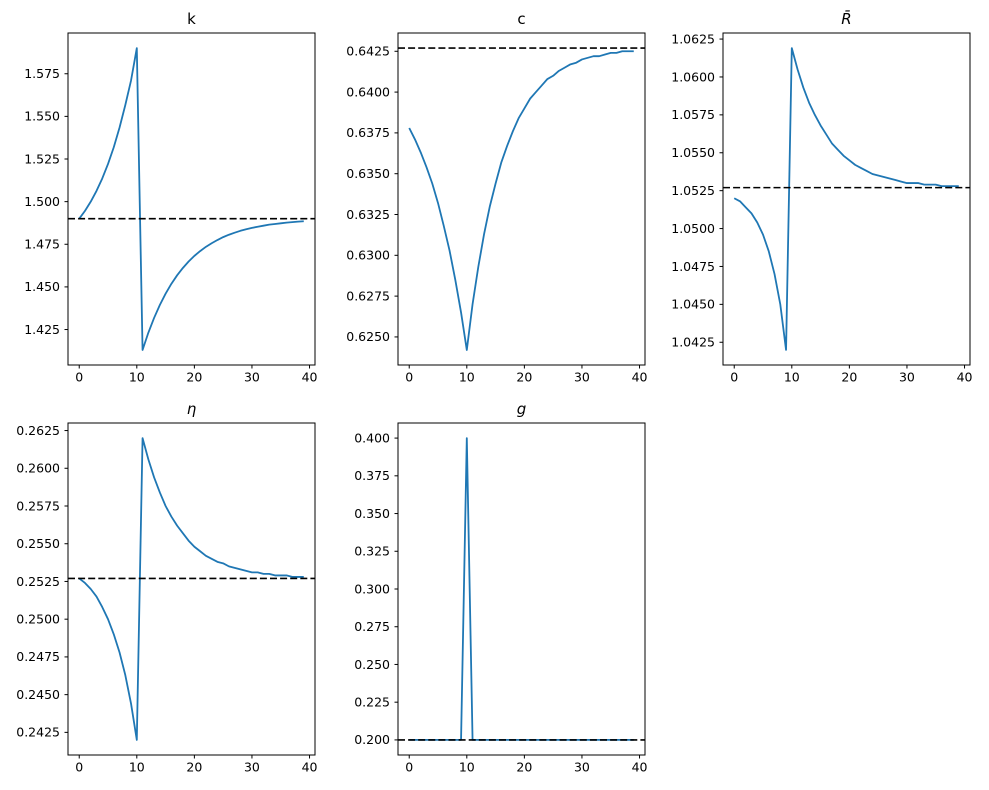  What do you see at coordinates (38, 505) in the screenshot?
I see `y-tick-label: 0.2575` at bounding box center [38, 505].